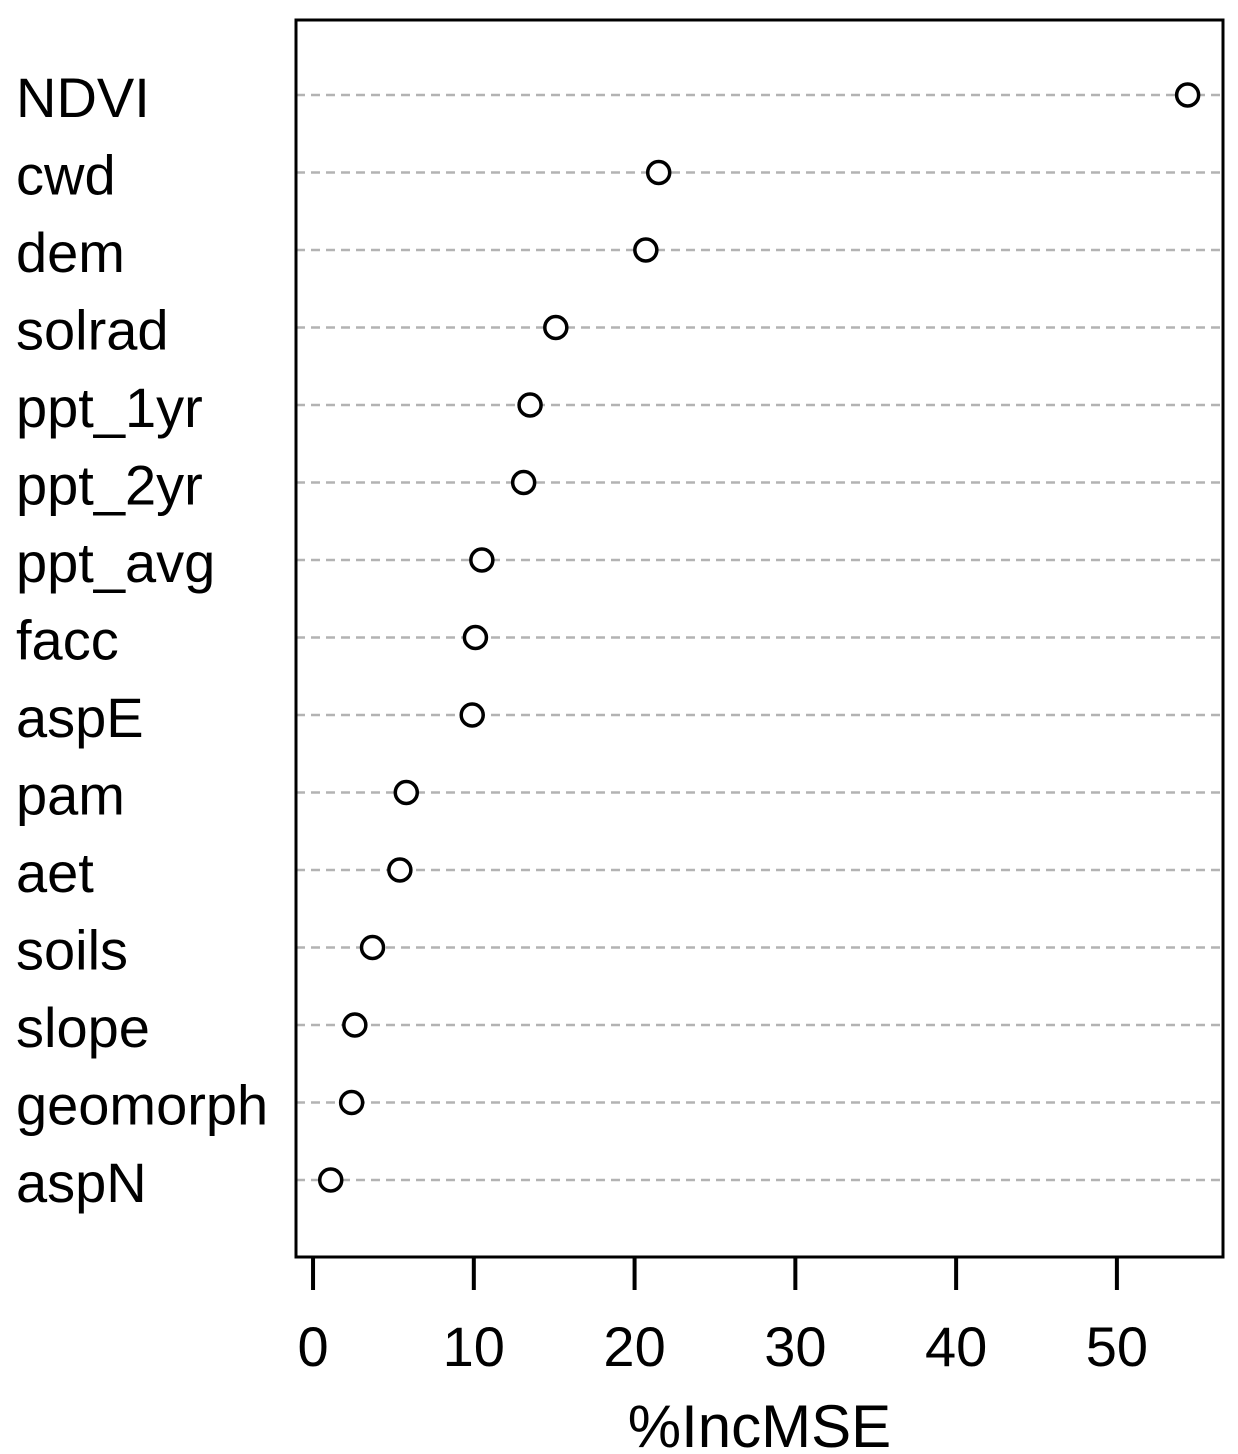 The height and width of the screenshot is (1454, 1238). I want to click on x-tick-label: 40, so click(956, 1346).